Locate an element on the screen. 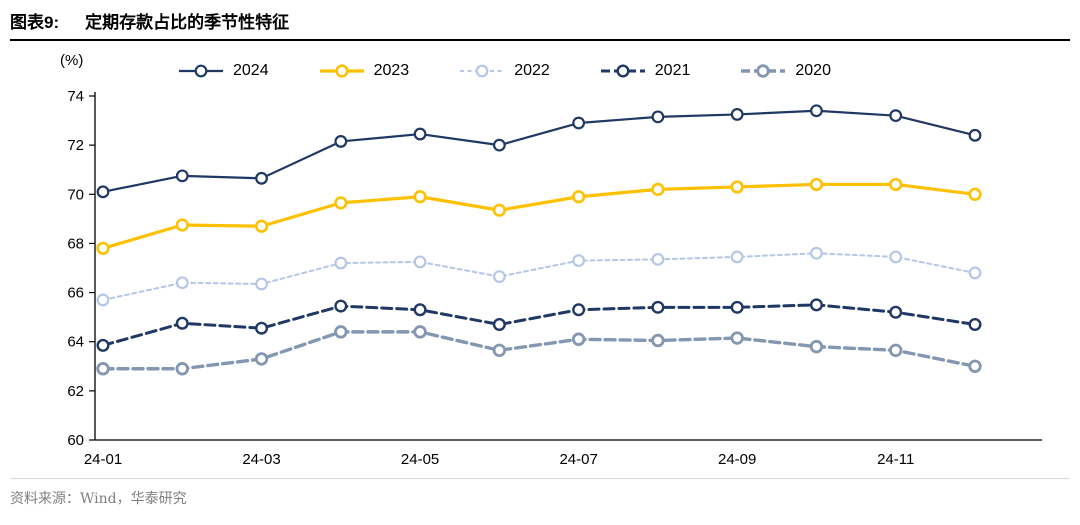 Image resolution: width=1080 pixels, height=525 pixels. series-line-2023 is located at coordinates (539, 216).